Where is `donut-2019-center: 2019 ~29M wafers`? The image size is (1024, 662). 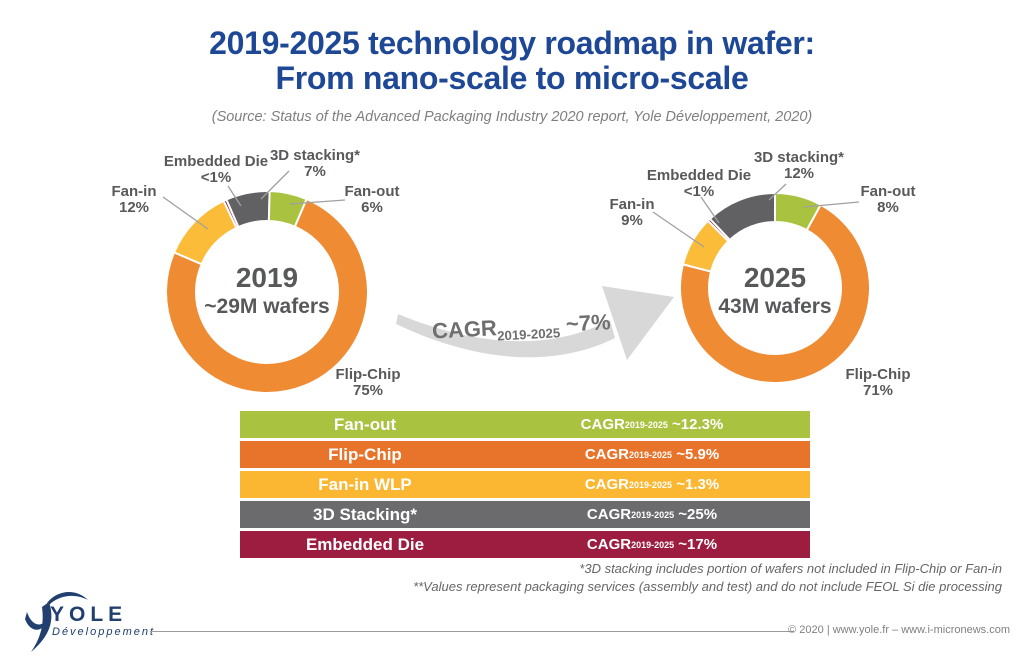
donut-2019-center: 2019 ~29M wafers is located at coordinates (267, 291).